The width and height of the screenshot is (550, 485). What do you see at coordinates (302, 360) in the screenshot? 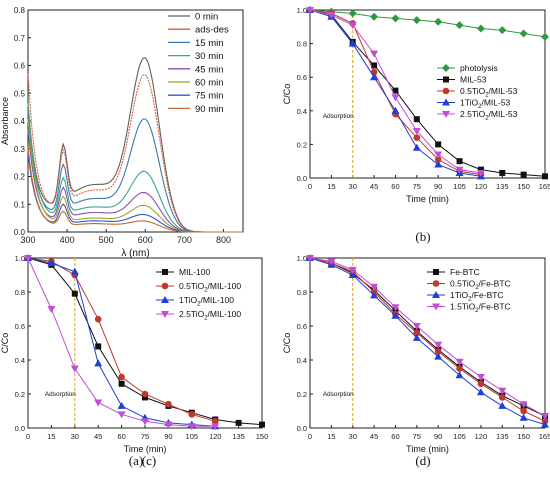
I see `y-tick-label: 0.4` at bounding box center [302, 360].